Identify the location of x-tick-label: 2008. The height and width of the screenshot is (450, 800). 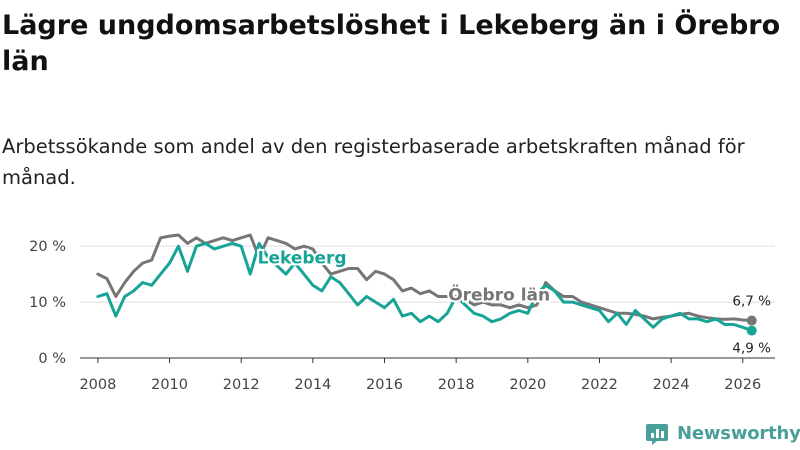
(97, 385).